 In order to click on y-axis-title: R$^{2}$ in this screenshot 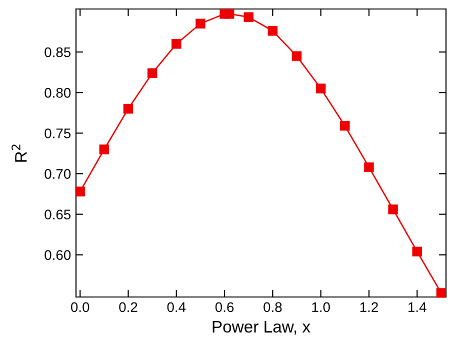, I will do `click(19, 153)`.